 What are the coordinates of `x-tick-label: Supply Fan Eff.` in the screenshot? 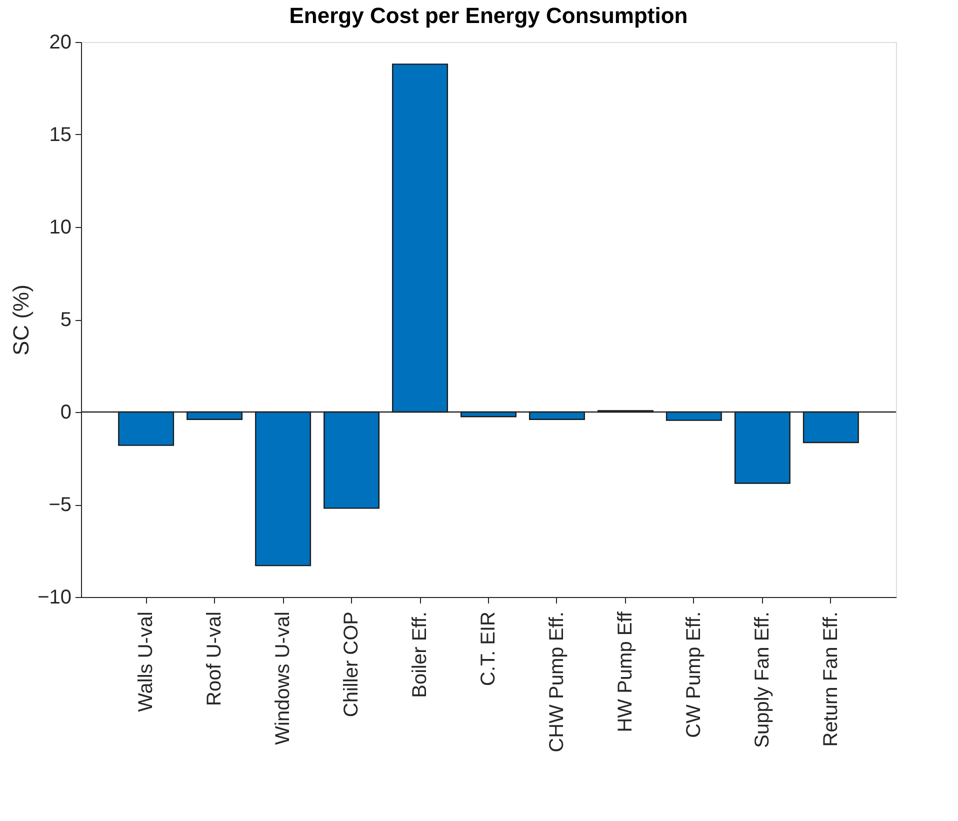 It's located at (762, 680).